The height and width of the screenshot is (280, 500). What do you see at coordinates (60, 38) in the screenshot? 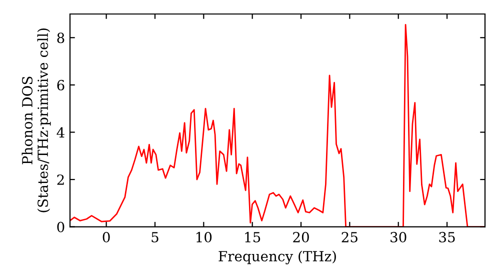
I see `y-tick-label: 8` at bounding box center [60, 38].